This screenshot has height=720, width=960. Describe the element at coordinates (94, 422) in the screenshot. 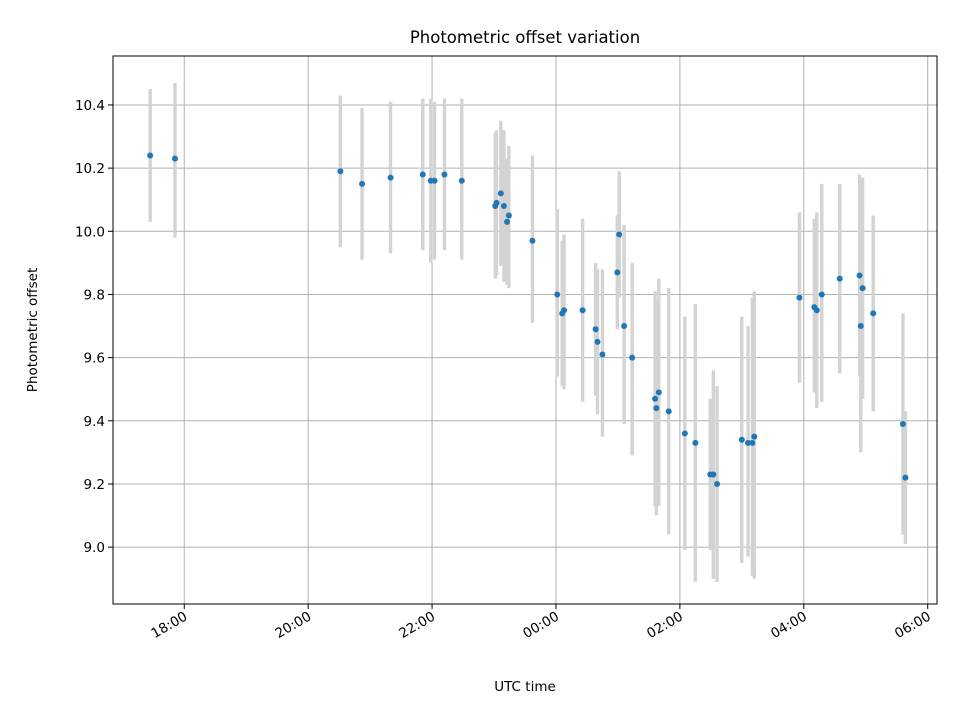

I see `y-tick-label: 9.4` at that location.